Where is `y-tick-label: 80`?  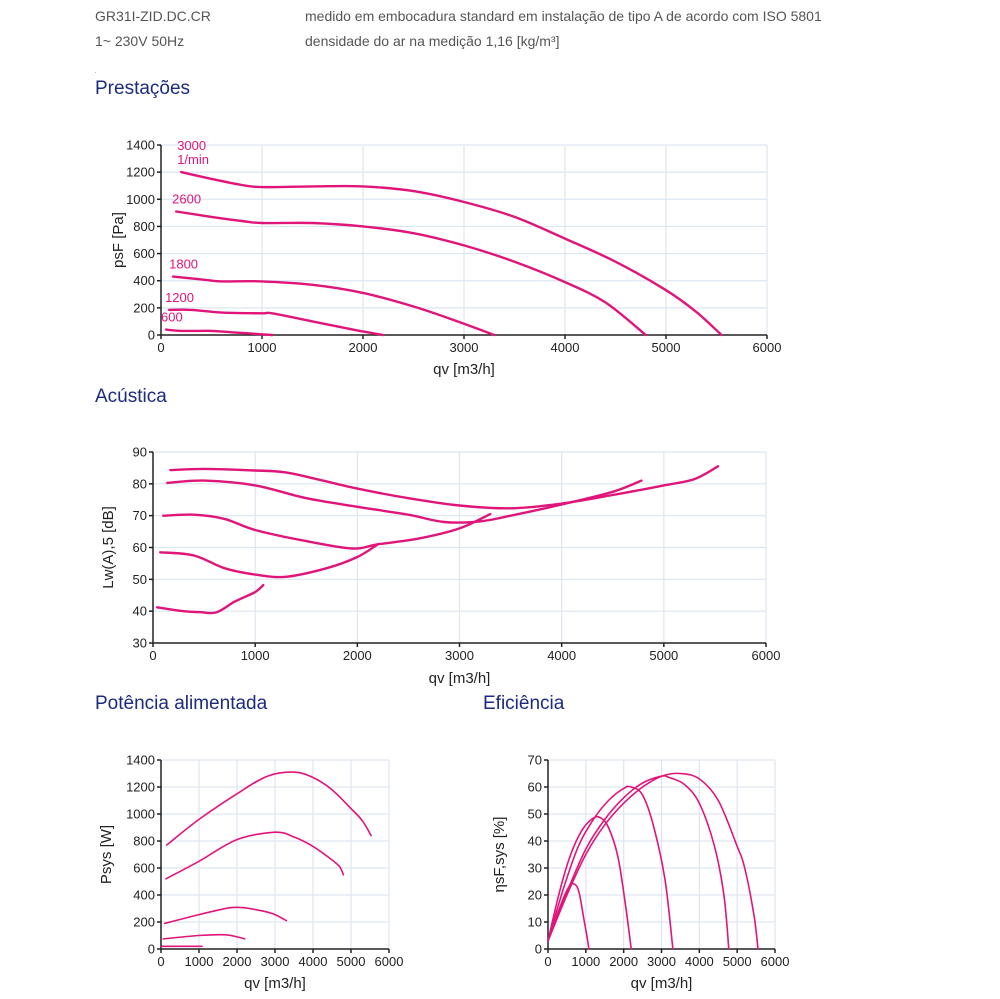 y-tick-label: 80 is located at coordinates (140, 483).